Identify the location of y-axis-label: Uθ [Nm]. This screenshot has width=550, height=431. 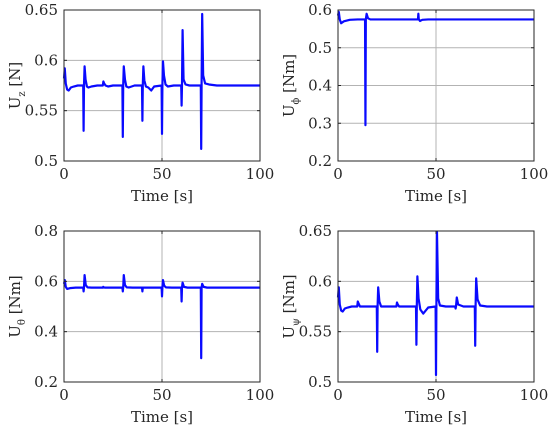
(17, 306).